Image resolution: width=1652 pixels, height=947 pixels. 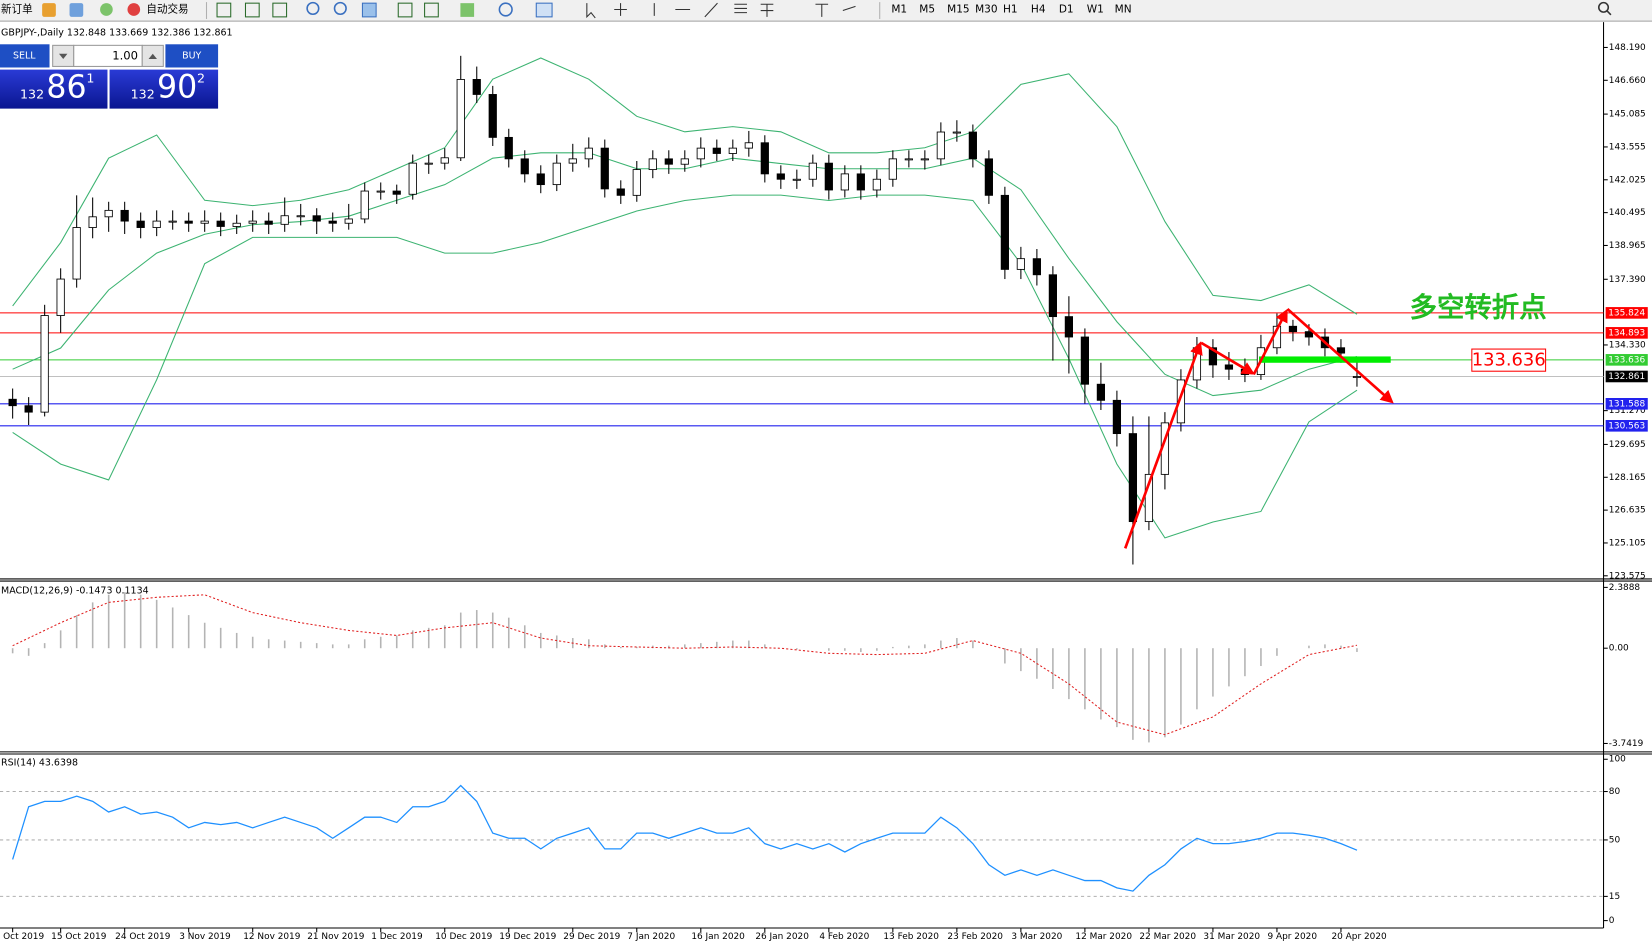 I want to click on timeframe-button: H4, so click(x=1038, y=9).